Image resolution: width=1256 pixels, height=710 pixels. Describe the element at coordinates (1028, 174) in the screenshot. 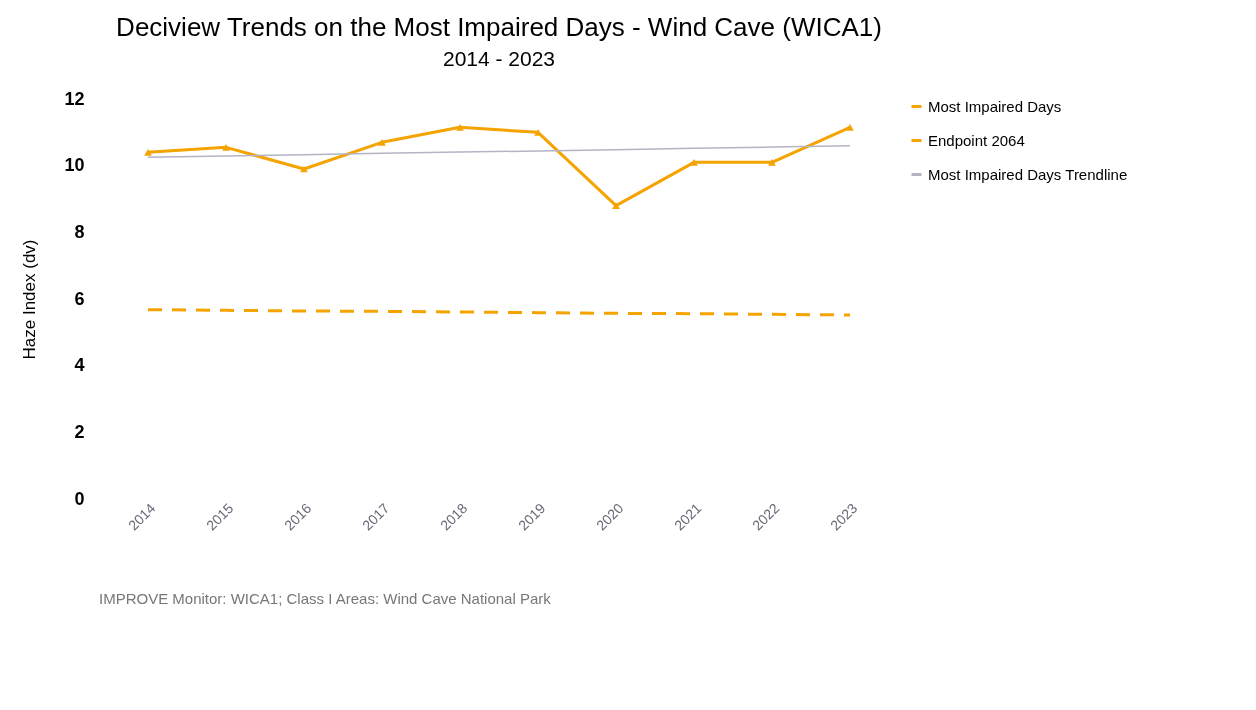

I see `legend-label: Most Impaired Days Trendline` at that location.